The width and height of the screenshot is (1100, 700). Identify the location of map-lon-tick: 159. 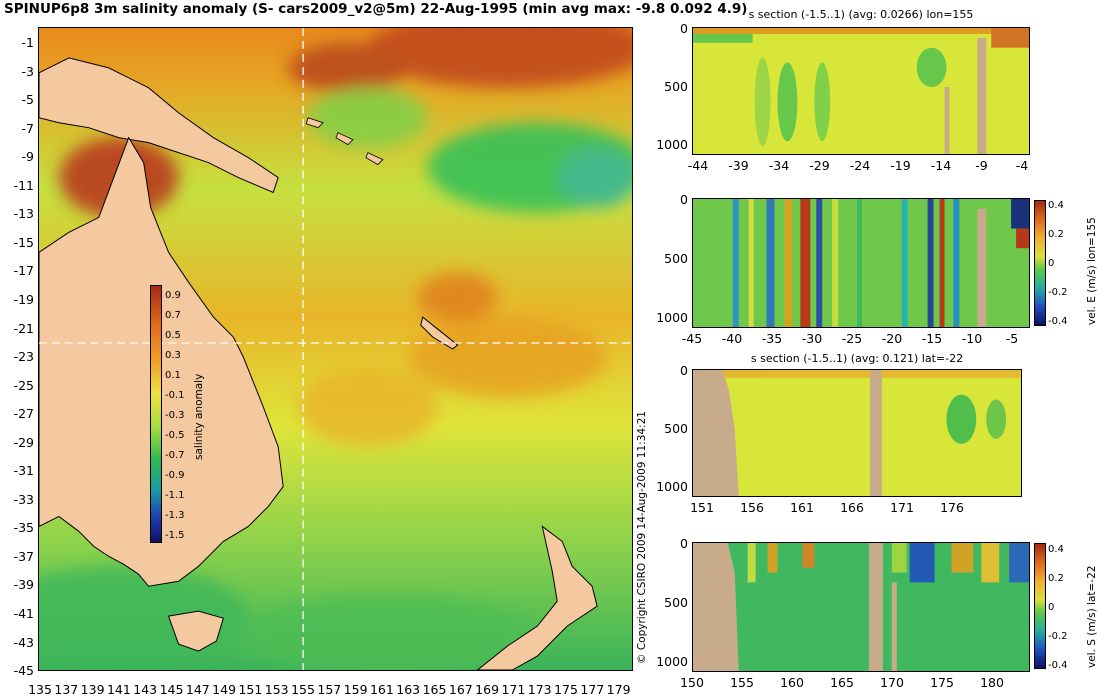
(355, 689).